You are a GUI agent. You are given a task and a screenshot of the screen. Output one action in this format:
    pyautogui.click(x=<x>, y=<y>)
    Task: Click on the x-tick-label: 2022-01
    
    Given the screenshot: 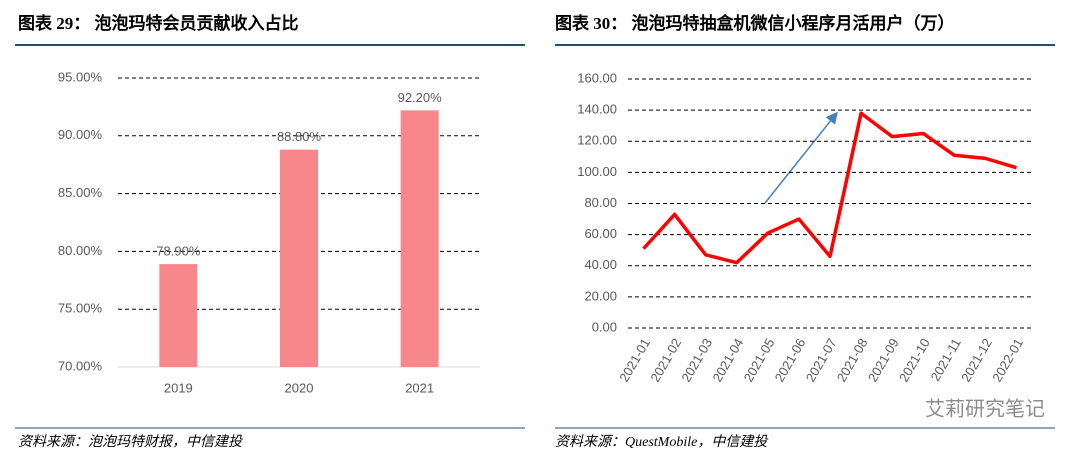 What is the action you would take?
    pyautogui.click(x=1007, y=360)
    